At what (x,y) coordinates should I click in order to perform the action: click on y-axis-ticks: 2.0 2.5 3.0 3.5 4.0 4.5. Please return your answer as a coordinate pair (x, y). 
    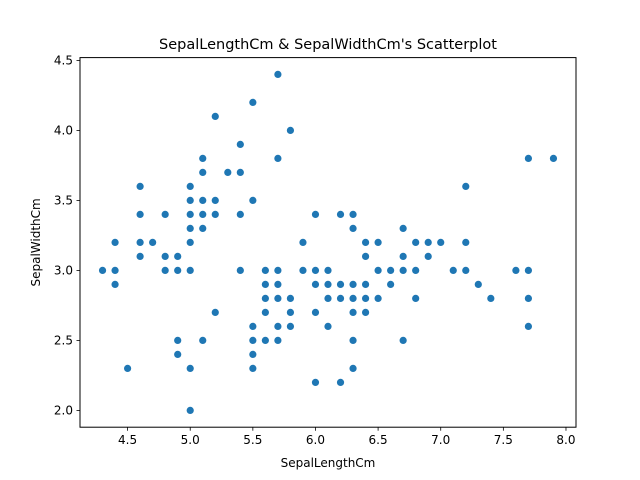
    Looking at the image, I should click on (67, 236).